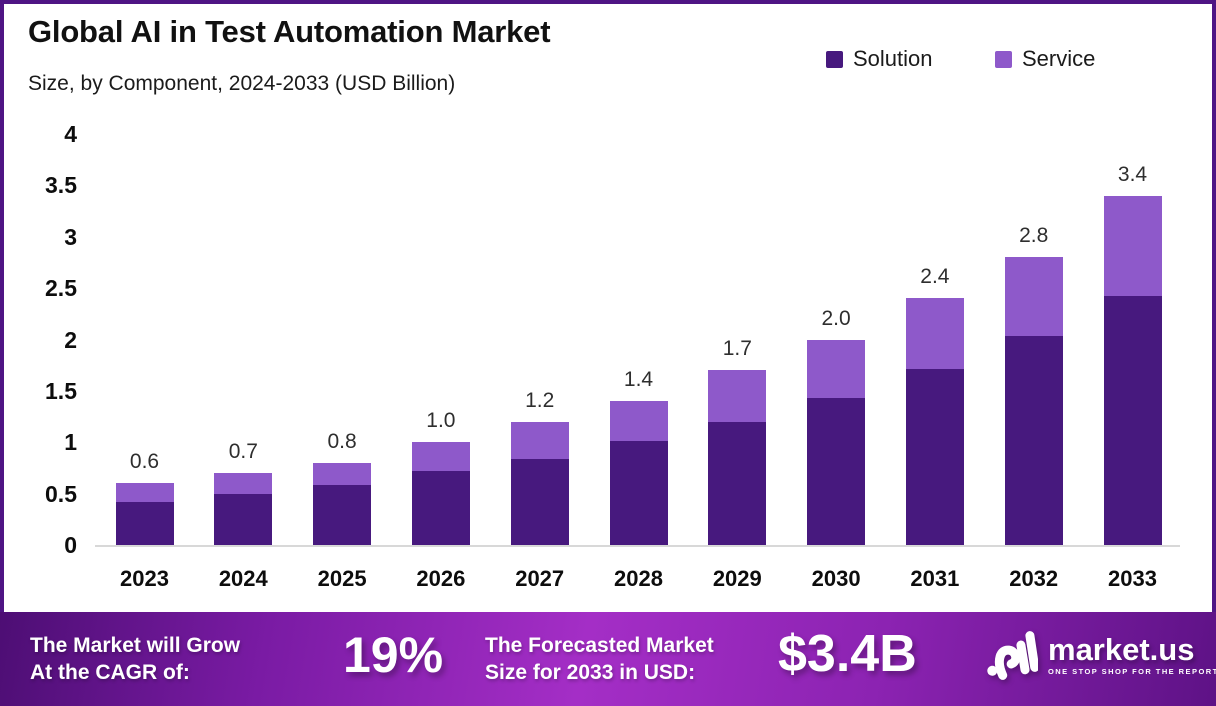 This screenshot has height=706, width=1216. I want to click on legend-label-solution: Solution, so click(893, 58).